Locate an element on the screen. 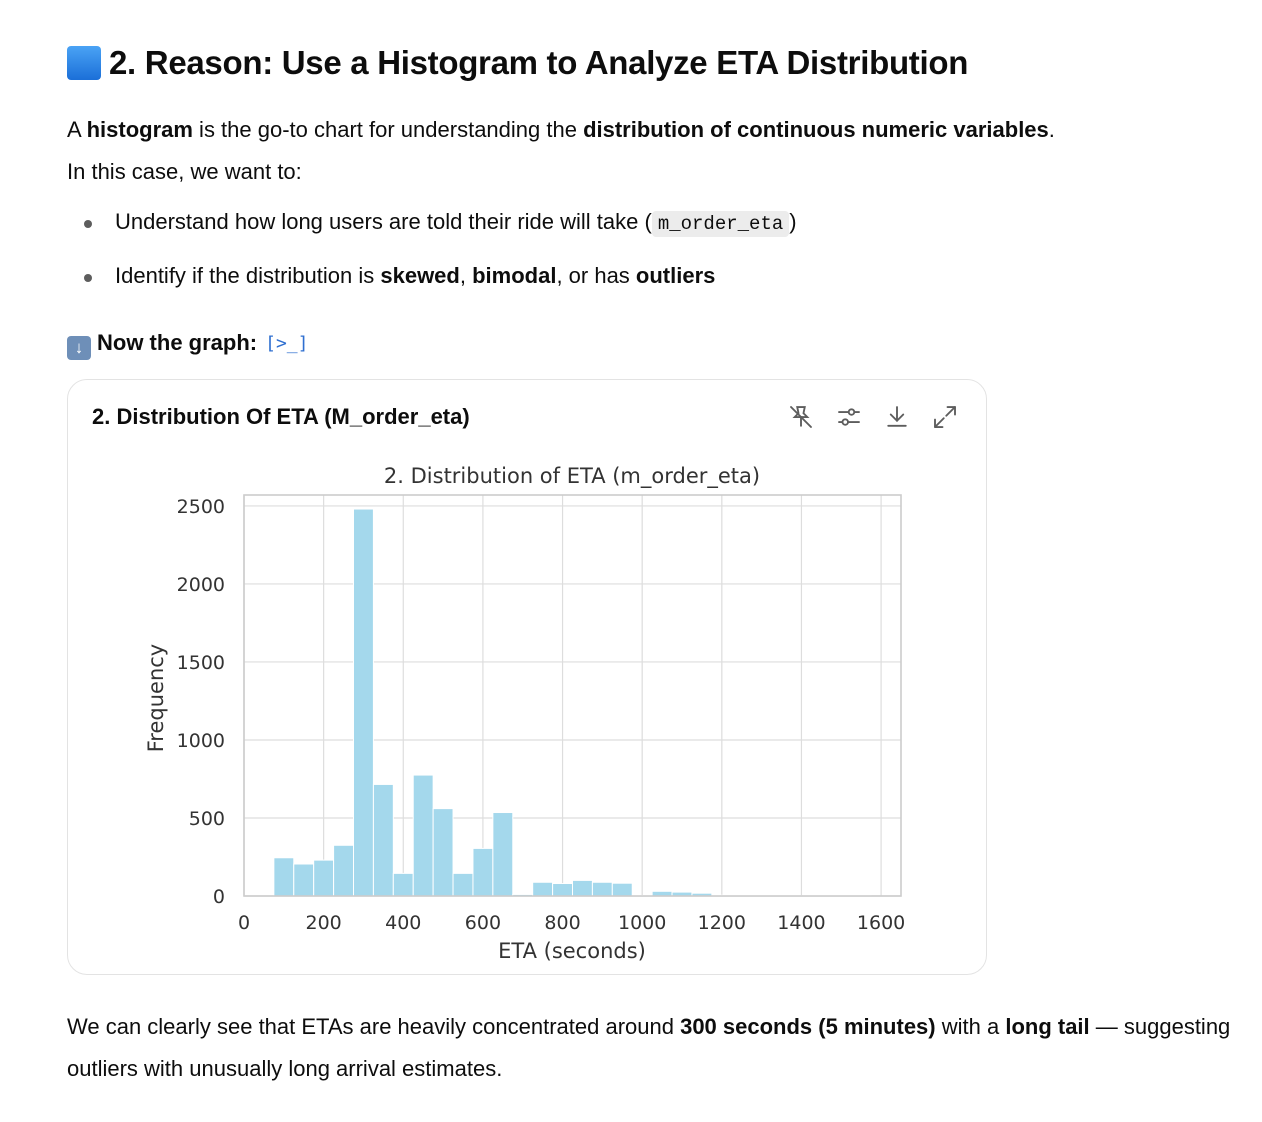 The width and height of the screenshot is (1262, 1122). y-tick-label: 500 is located at coordinates (207, 819).